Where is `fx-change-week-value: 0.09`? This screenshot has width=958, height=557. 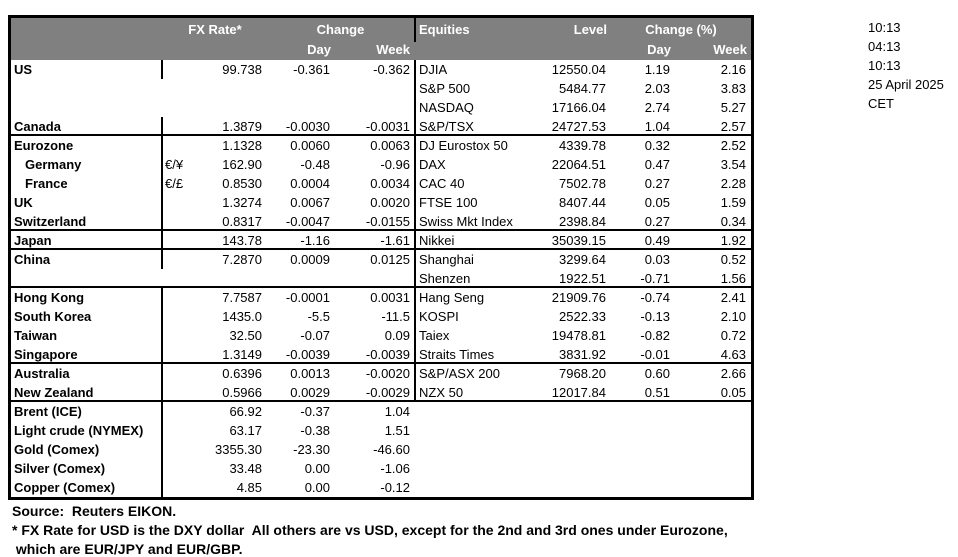 fx-change-week-value: 0.09 is located at coordinates (397, 335).